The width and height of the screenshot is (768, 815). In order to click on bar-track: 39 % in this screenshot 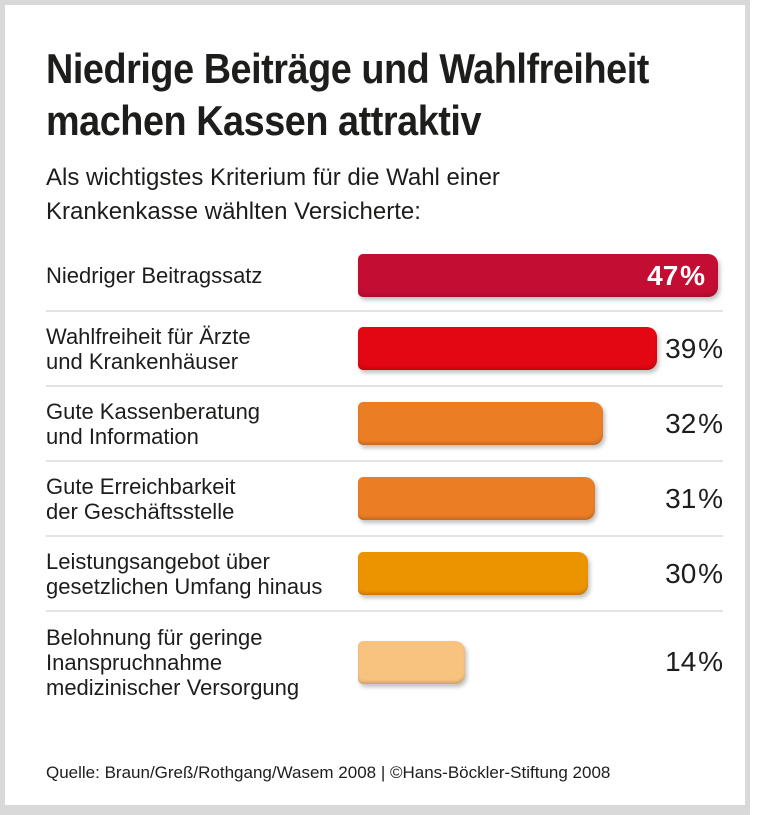, I will do `click(540, 348)`.